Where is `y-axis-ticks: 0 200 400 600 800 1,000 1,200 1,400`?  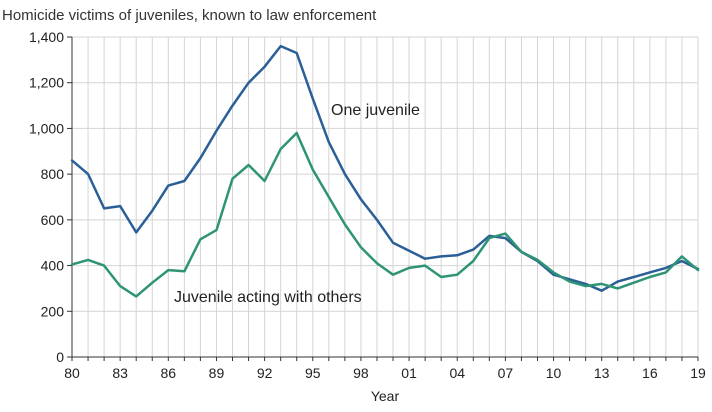
y-axis-ticks: 0 200 400 600 800 1,000 1,200 1,400 is located at coordinates (50, 197).